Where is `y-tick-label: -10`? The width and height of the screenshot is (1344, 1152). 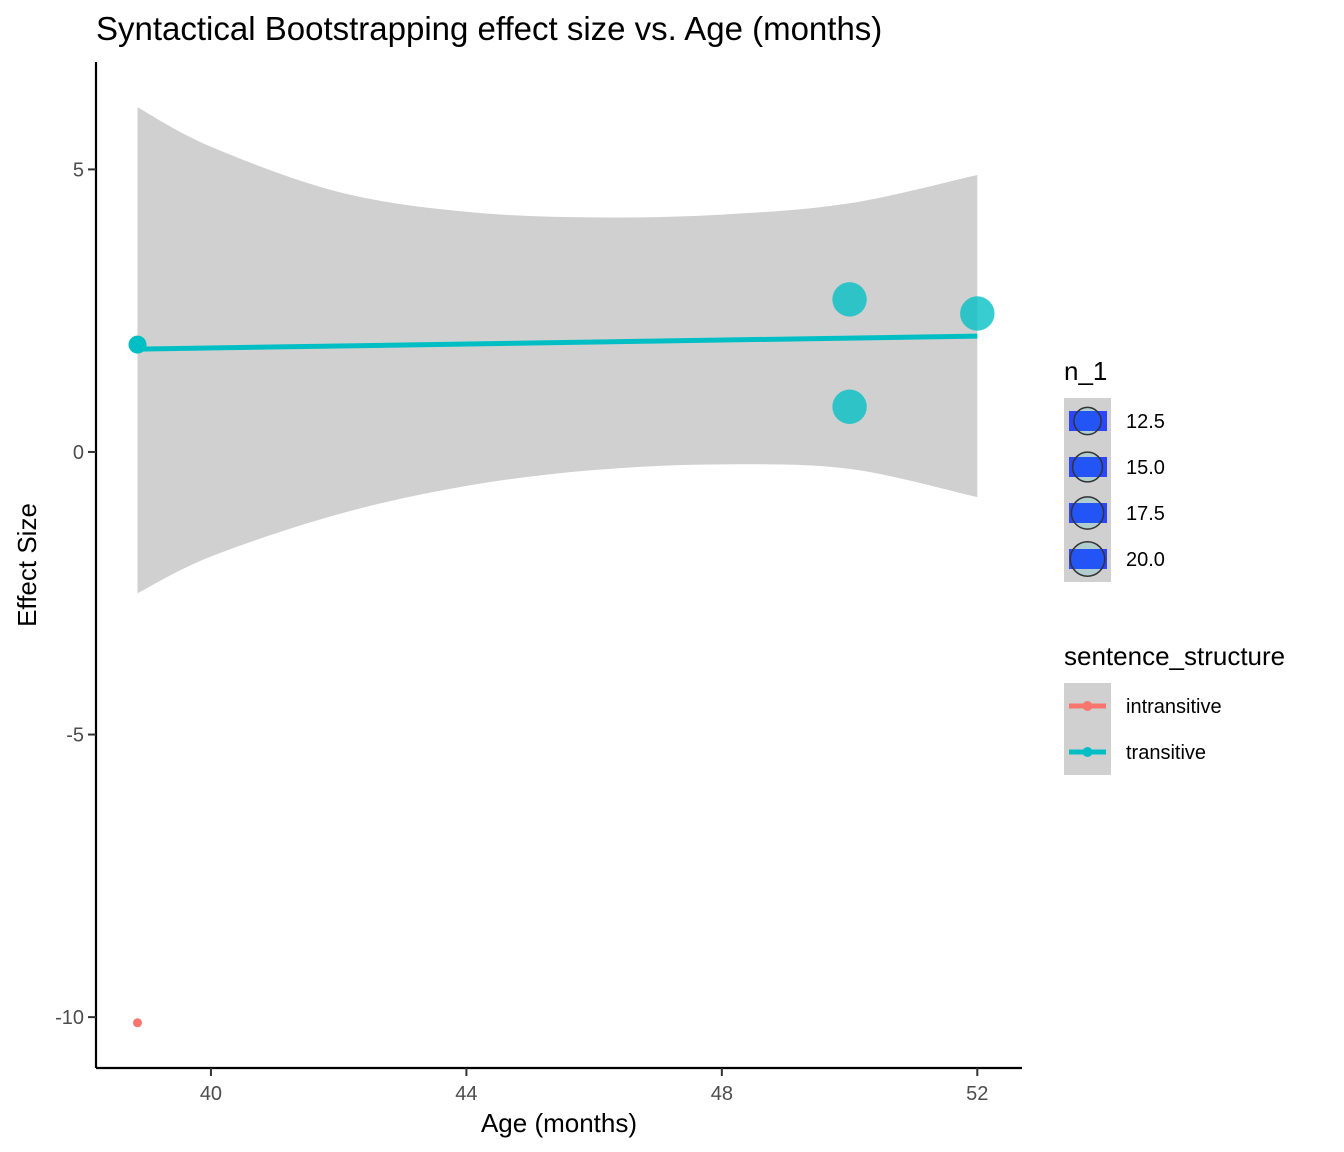
y-tick-label: -10 is located at coordinates (69, 1018).